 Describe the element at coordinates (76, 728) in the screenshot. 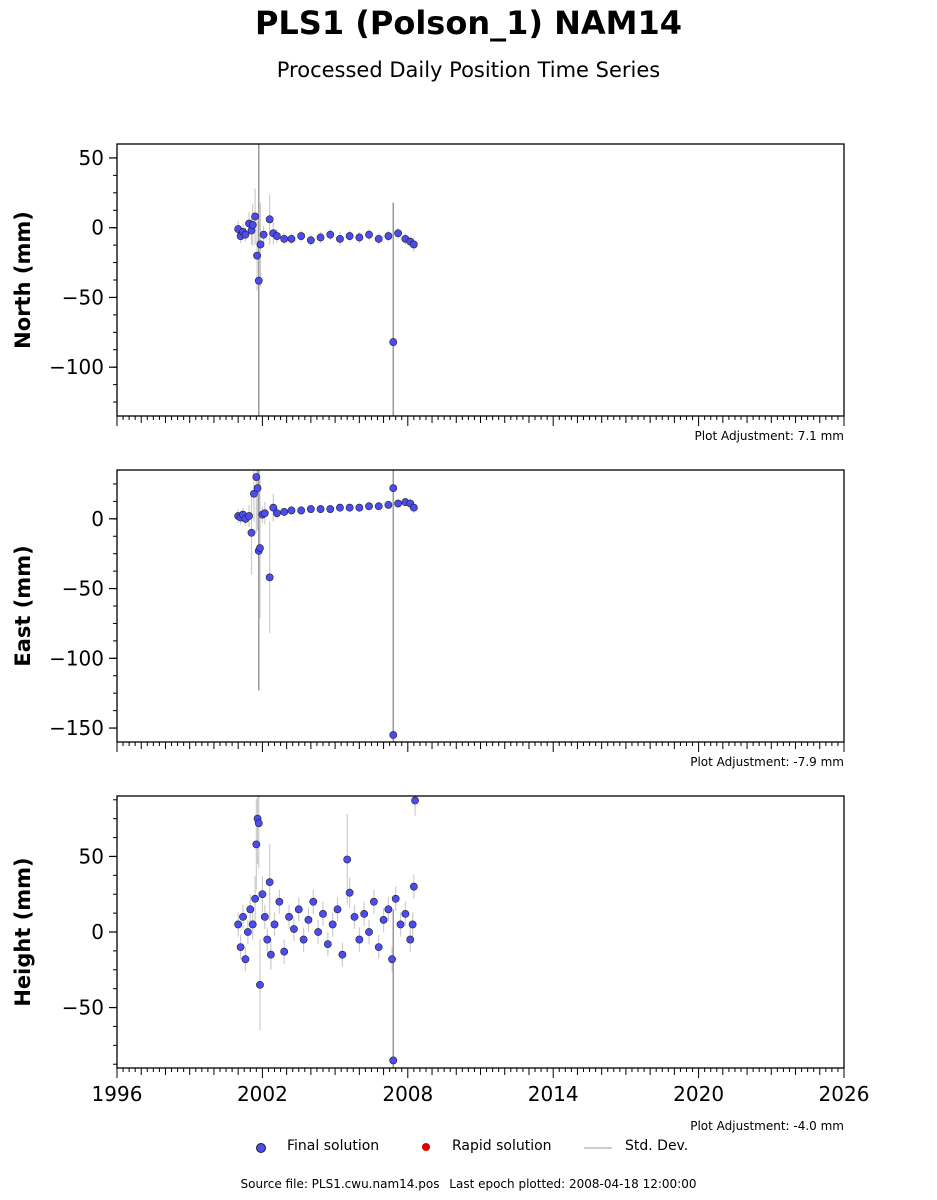

I see `y-tick-label: −150` at that location.